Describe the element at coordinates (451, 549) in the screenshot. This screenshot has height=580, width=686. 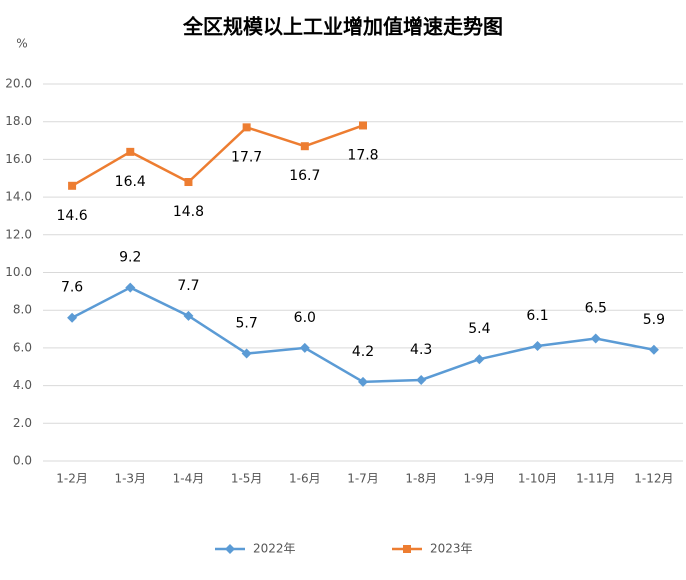
I see `legend-label: 2023年` at that location.